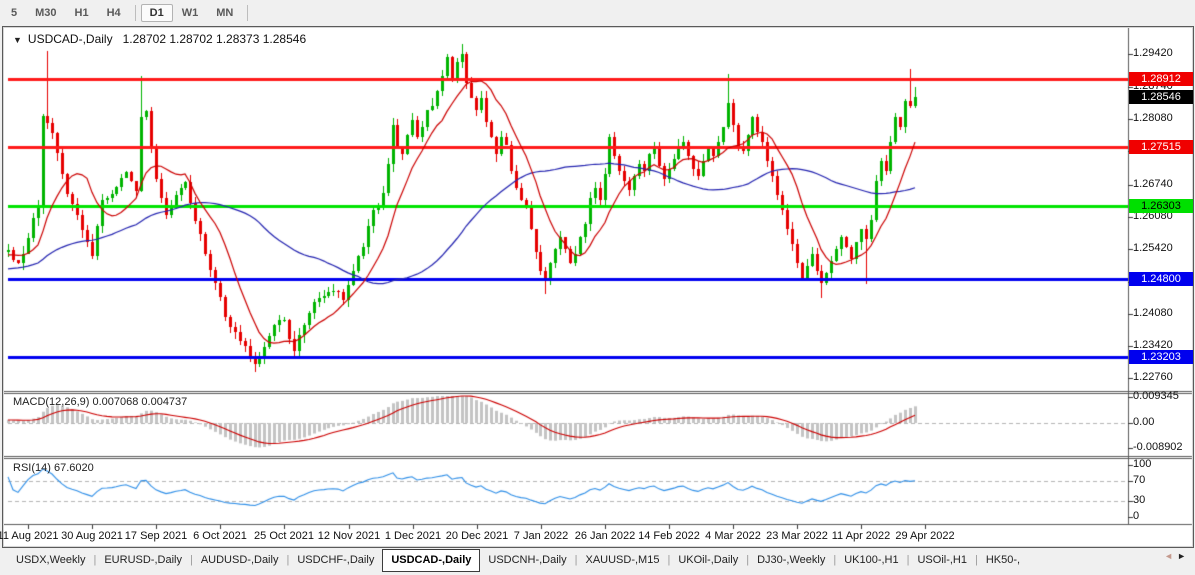 The width and height of the screenshot is (1195, 575). Describe the element at coordinates (708, 560) in the screenshot. I see `chart-tab-ukoil-daily: UKOil-,Daily` at that location.